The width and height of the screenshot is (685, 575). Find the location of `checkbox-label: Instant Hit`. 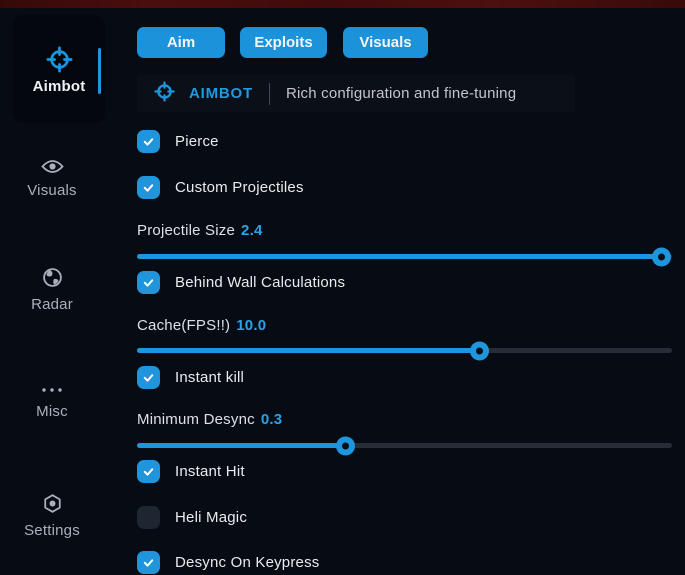

checkbox-label: Instant Hit is located at coordinates (210, 471).